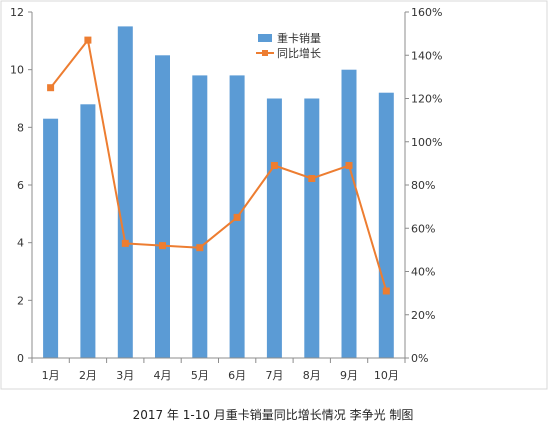  I want to click on legend-label-bar: 重卡销量, so click(299, 38).